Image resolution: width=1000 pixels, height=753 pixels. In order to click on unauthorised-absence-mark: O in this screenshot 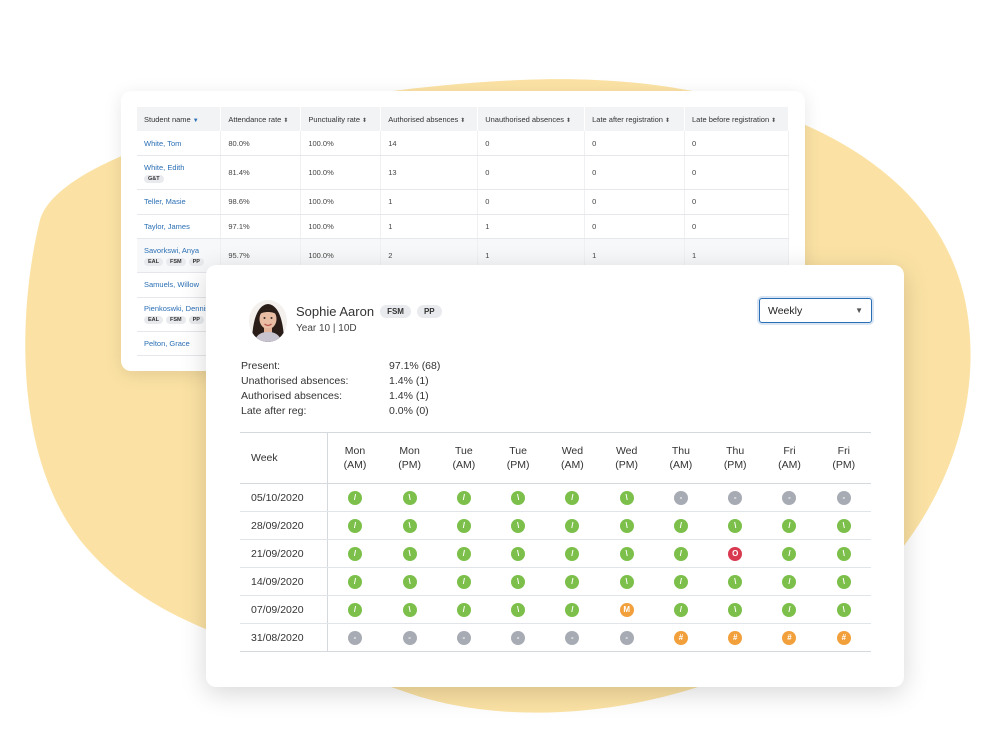, I will do `click(735, 553)`.